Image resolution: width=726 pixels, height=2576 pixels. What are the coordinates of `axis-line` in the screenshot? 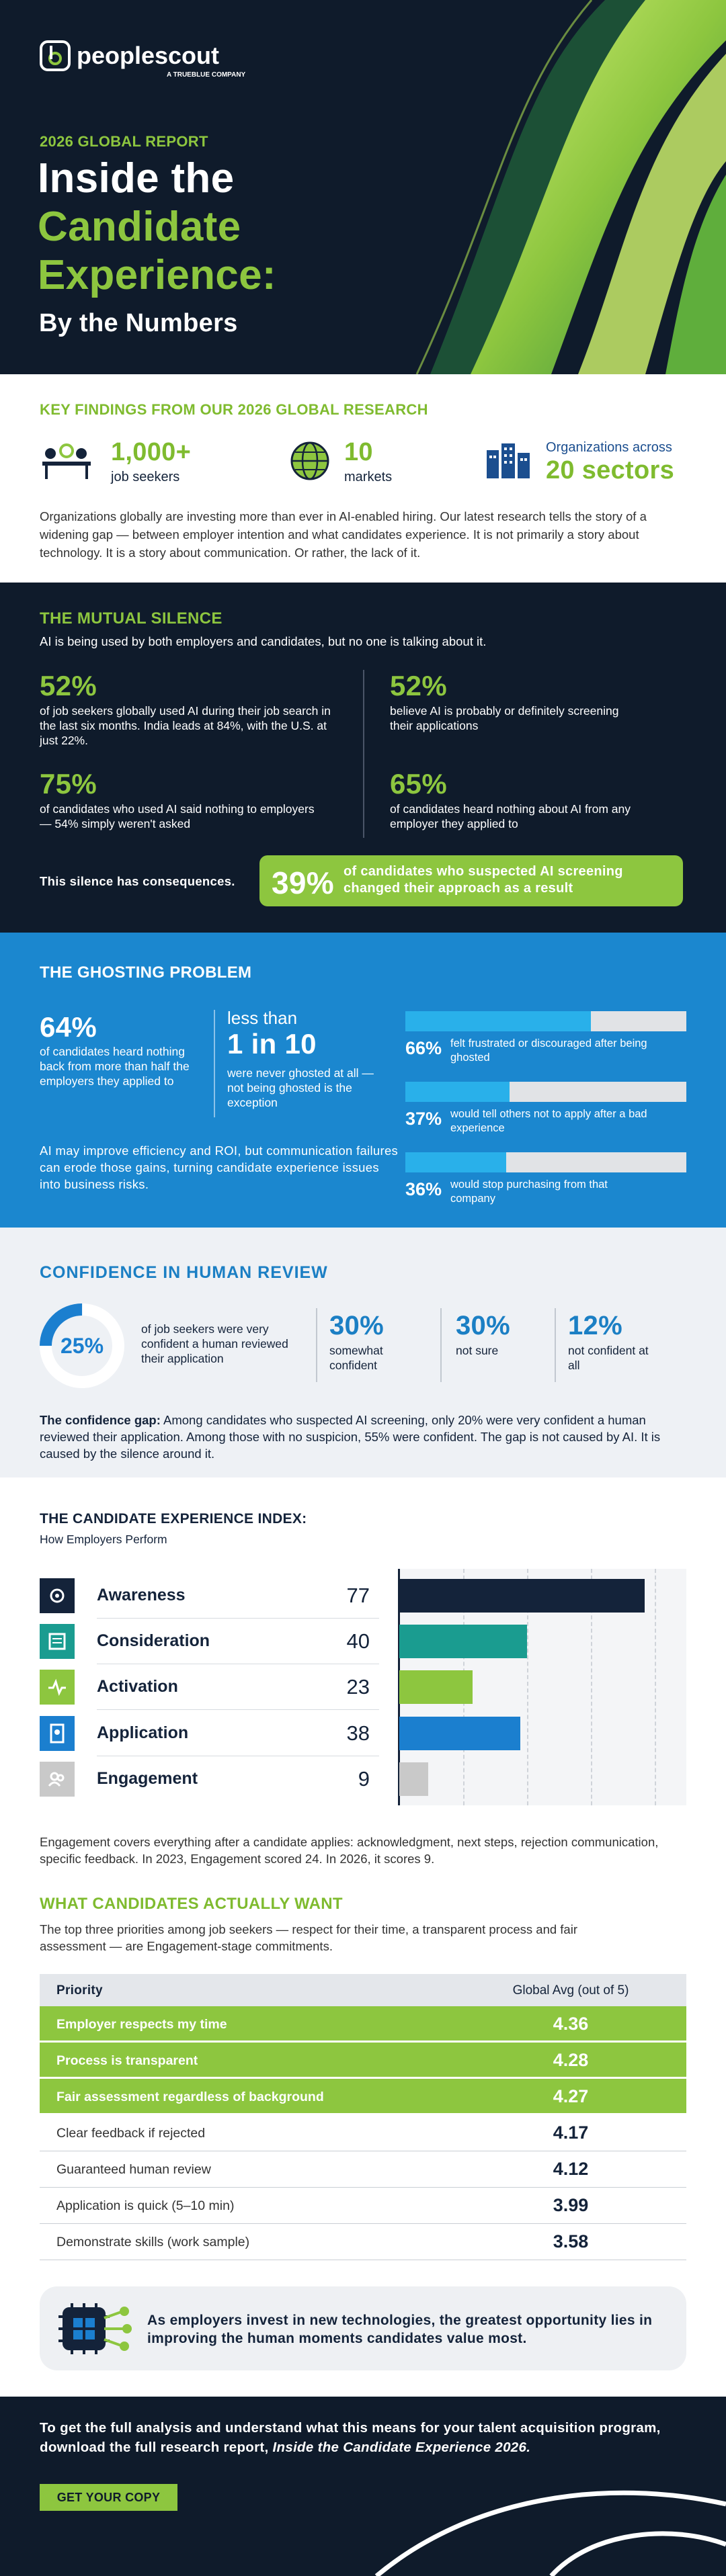 It's located at (399, 1687).